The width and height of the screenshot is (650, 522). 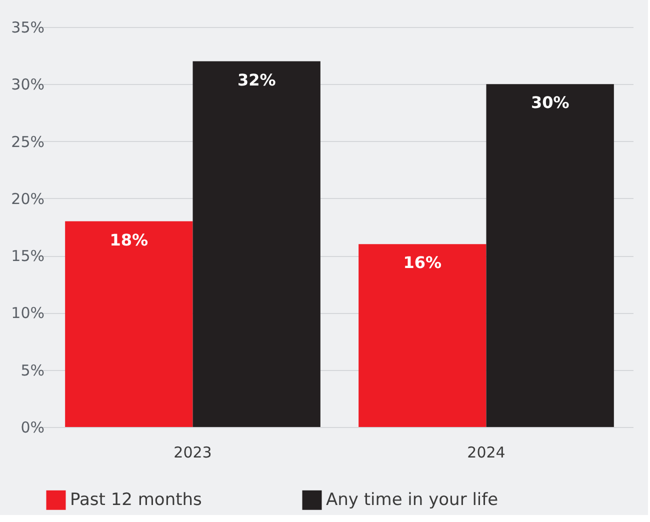 What do you see at coordinates (136, 500) in the screenshot?
I see `legend-label: Past 12 months` at bounding box center [136, 500].